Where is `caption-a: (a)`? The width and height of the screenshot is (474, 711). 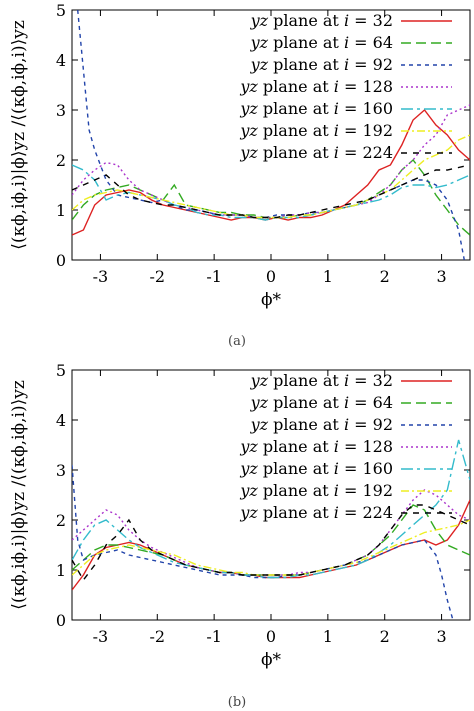
caption-a: (a) is located at coordinates (237, 341).